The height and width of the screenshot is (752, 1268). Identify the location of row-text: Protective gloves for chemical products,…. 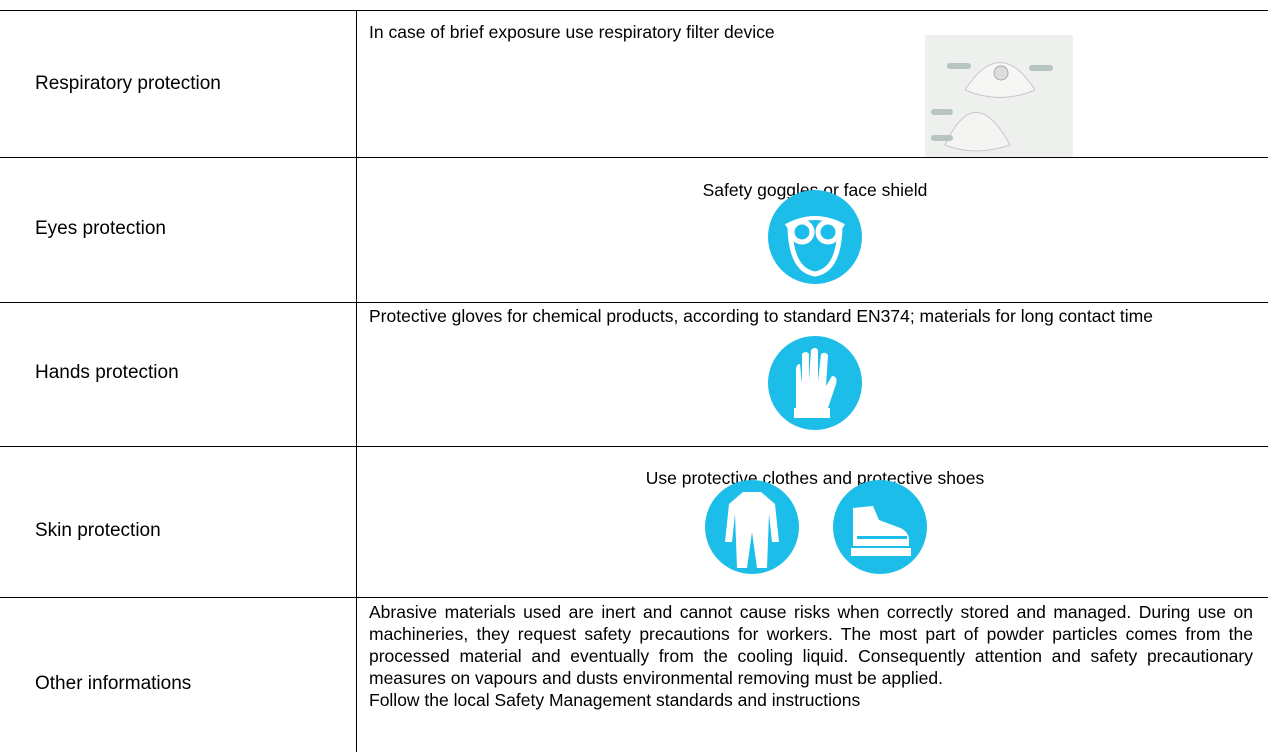
(761, 316).